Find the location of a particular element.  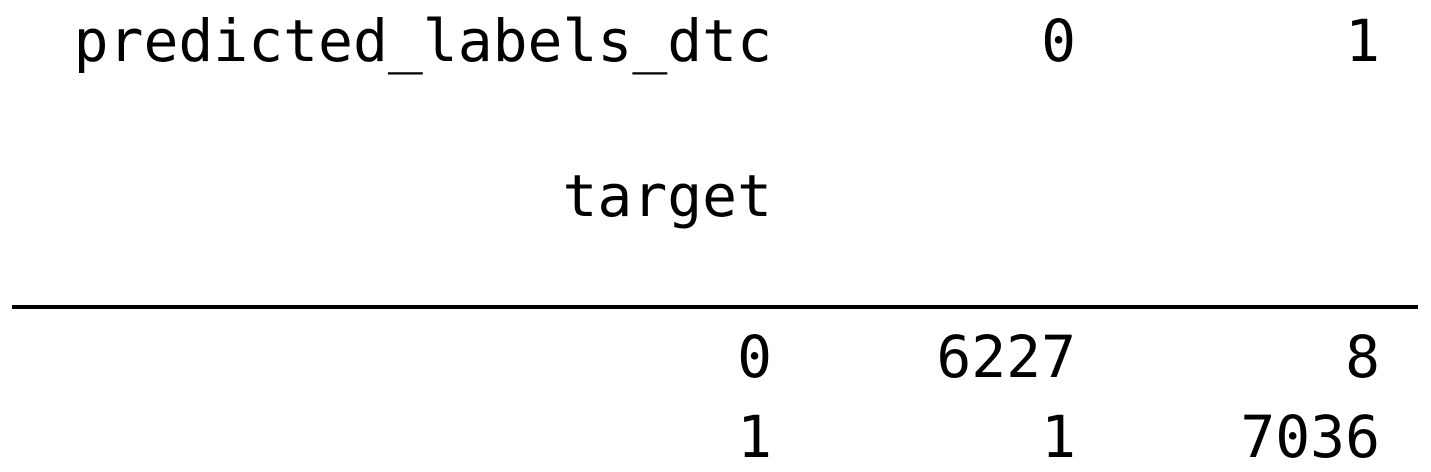

table-cell: 7036 is located at coordinates (1310, 437).